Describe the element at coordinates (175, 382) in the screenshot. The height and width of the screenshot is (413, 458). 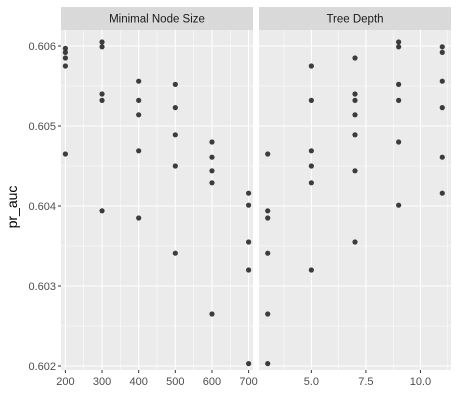
I see `x-tick-label: 500` at that location.